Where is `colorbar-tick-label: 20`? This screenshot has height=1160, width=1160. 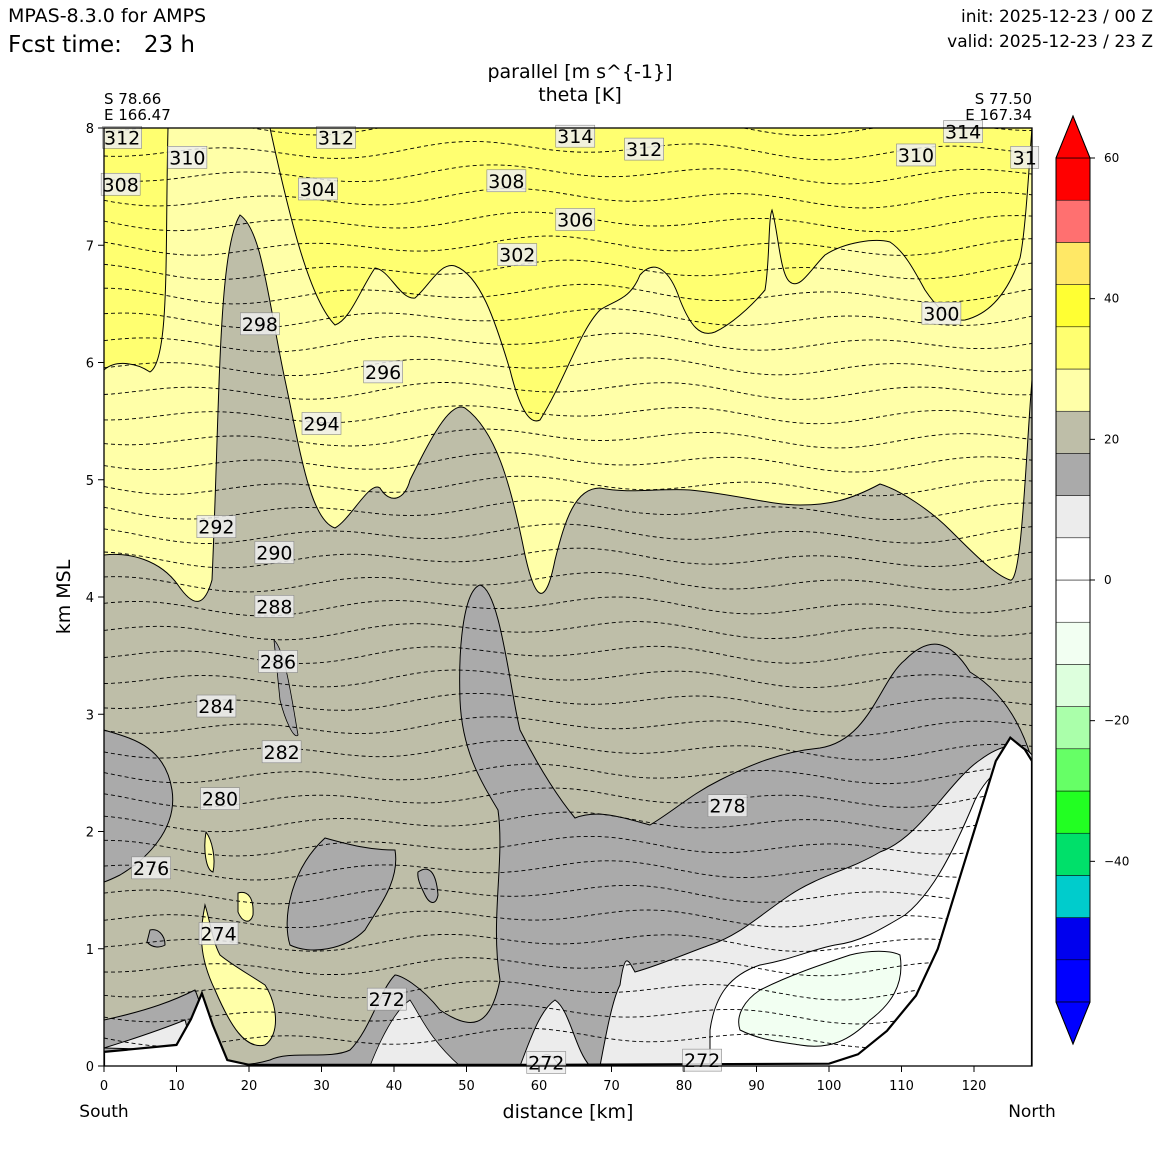
colorbar-tick-label: 20 is located at coordinates (1111, 439).